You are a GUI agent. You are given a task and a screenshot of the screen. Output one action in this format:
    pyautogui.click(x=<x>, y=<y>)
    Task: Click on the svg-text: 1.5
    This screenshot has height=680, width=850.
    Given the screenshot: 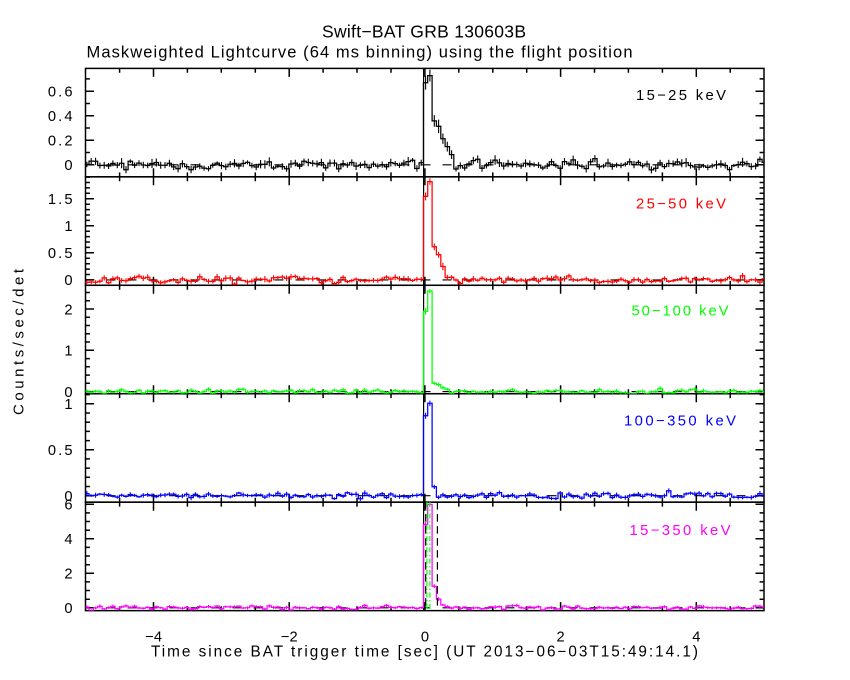 What is the action you would take?
    pyautogui.click(x=60, y=200)
    